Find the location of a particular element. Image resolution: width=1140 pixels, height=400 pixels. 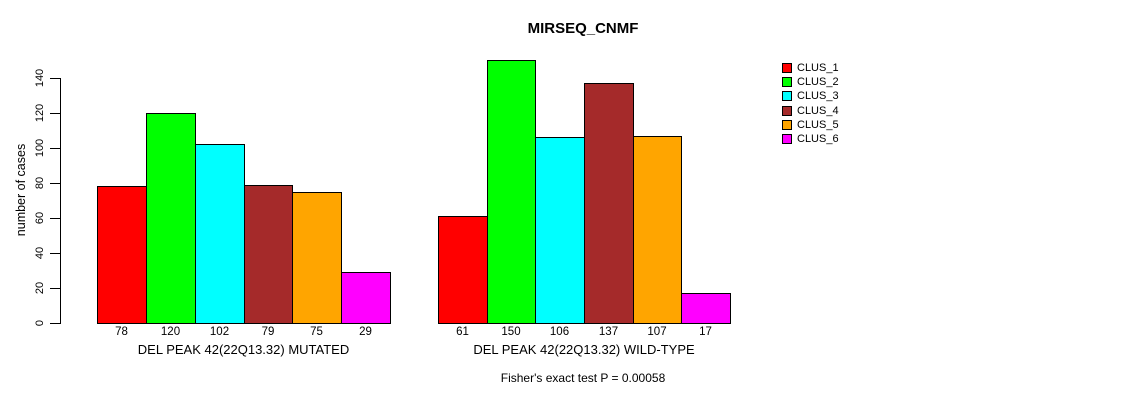

bar-value-label: 106 is located at coordinates (559, 332).